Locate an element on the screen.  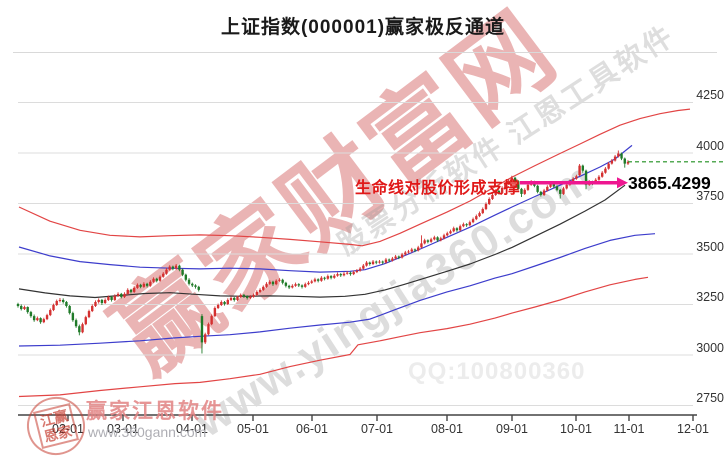
x-axis-label: 05-01 is located at coordinates (253, 429).